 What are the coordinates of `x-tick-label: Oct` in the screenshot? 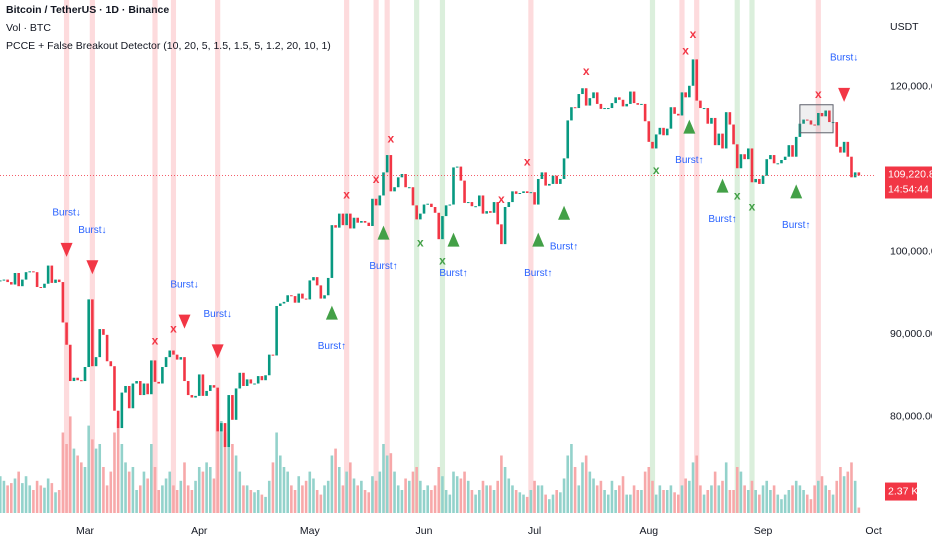 It's located at (873, 531).